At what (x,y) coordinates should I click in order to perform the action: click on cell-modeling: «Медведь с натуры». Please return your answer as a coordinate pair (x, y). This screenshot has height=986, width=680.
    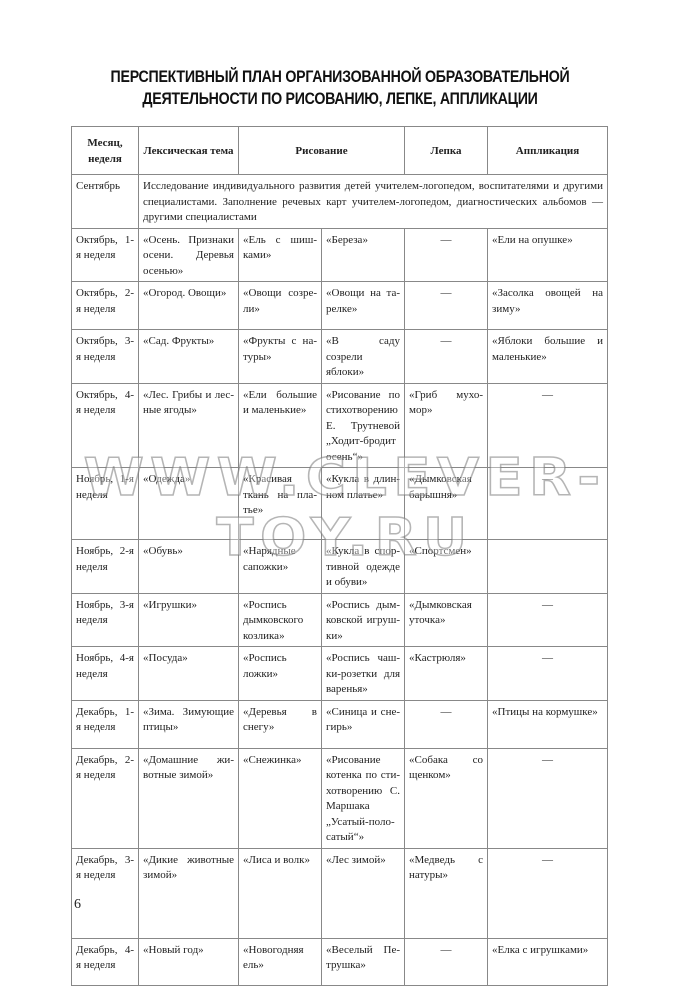
    Looking at the image, I should click on (446, 893).